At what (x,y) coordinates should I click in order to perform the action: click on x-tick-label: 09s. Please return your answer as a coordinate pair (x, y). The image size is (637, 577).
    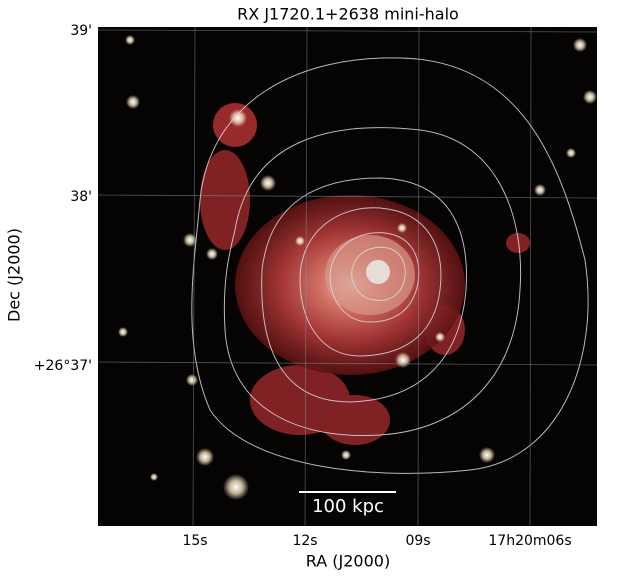
    Looking at the image, I should click on (417, 541).